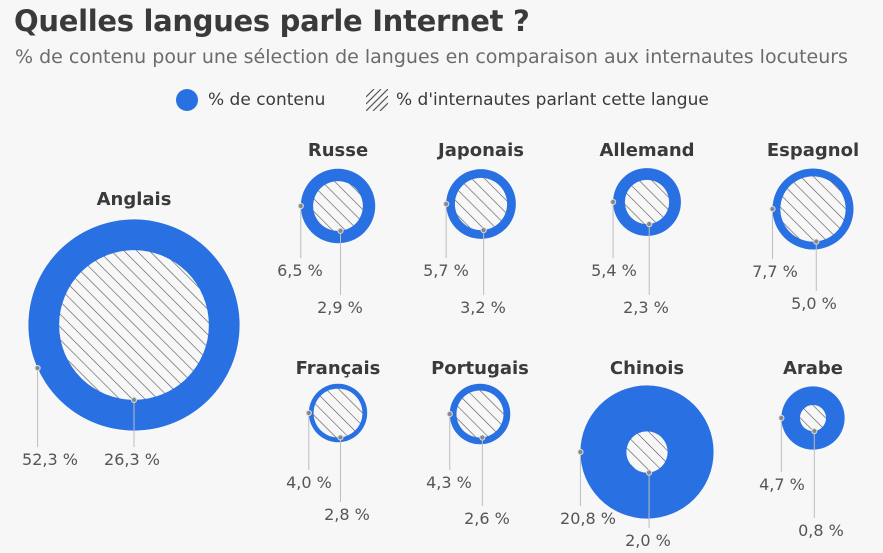 The width and height of the screenshot is (883, 553). Describe the element at coordinates (37, 368) in the screenshot. I see `content-marker-anglais` at that location.